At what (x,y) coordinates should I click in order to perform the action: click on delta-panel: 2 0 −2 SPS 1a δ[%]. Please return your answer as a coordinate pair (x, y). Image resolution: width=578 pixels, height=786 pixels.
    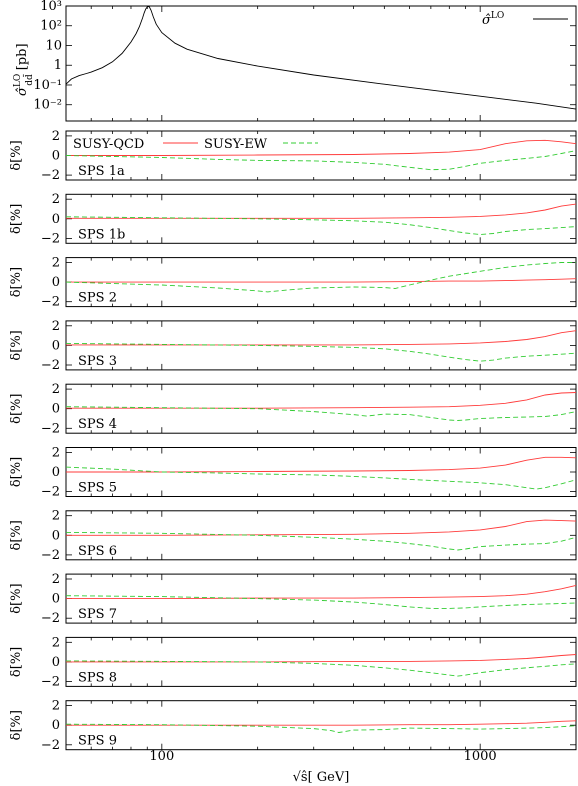
    Looking at the image, I should click on (293, 156).